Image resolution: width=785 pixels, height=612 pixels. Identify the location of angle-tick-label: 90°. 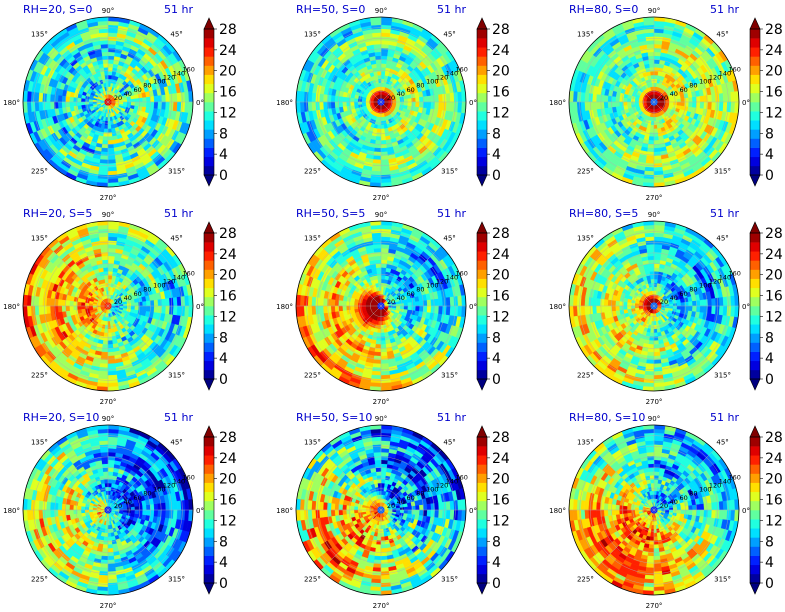
(108, 11).